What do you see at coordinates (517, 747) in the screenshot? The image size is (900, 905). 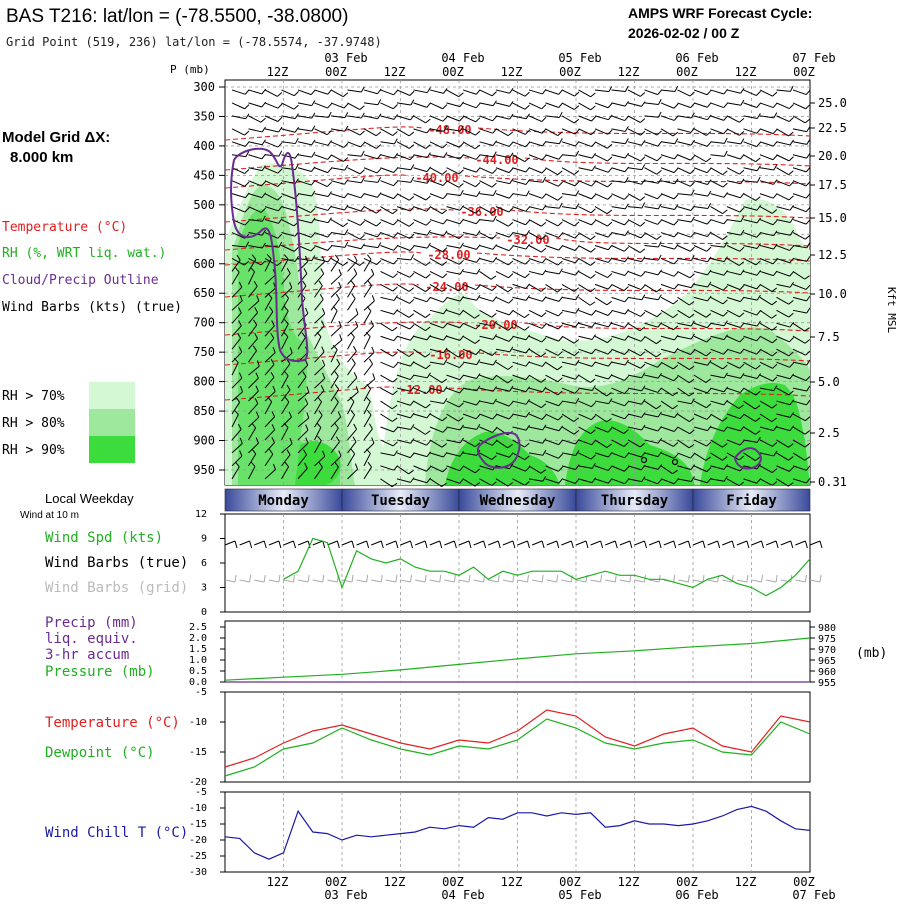 I see `dewpoint-line` at bounding box center [517, 747].